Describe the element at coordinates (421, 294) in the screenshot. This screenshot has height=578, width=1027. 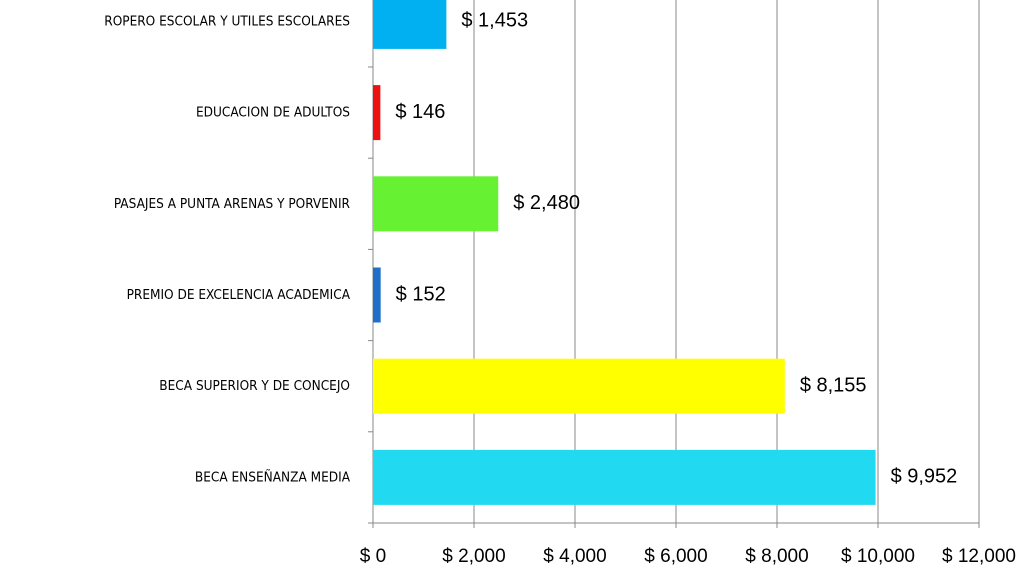
I see `value-label: $ 152` at that location.